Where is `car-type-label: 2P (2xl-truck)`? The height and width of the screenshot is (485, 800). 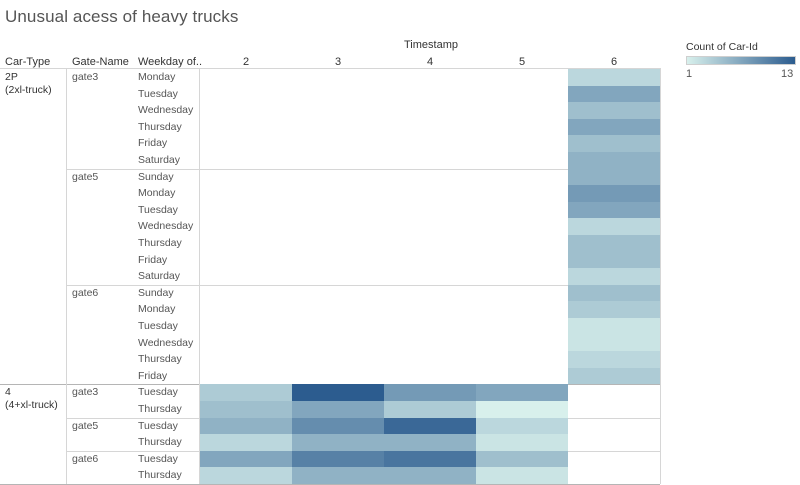 car-type-label: 2P (2xl-truck) is located at coordinates (28, 83).